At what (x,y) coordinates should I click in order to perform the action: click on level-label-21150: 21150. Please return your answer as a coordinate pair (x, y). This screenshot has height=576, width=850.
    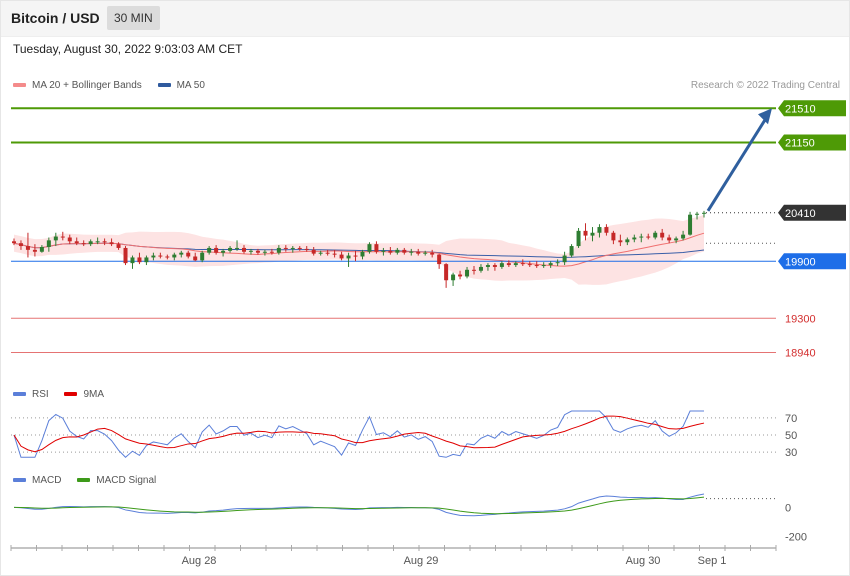
    Looking at the image, I should click on (800, 144).